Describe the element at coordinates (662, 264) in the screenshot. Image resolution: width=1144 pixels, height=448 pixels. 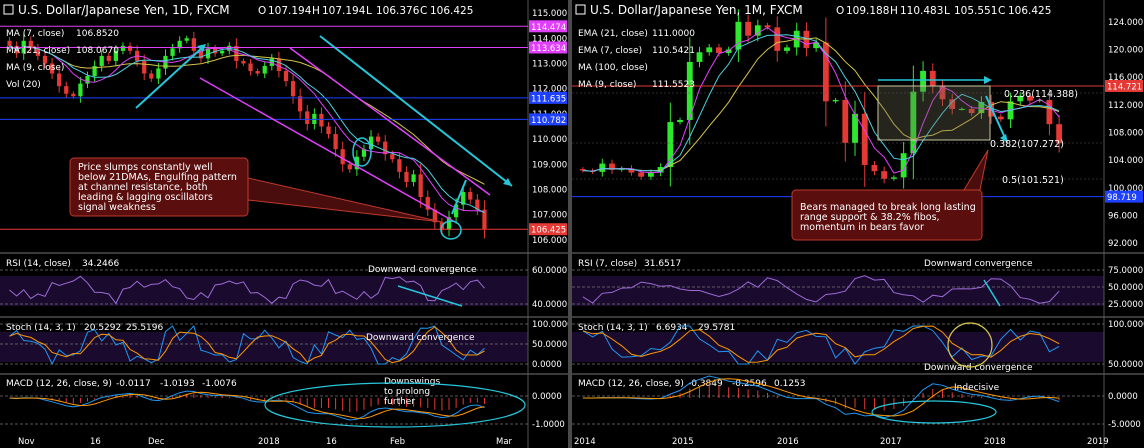
I see `rsi-value: 31.6517` at that location.